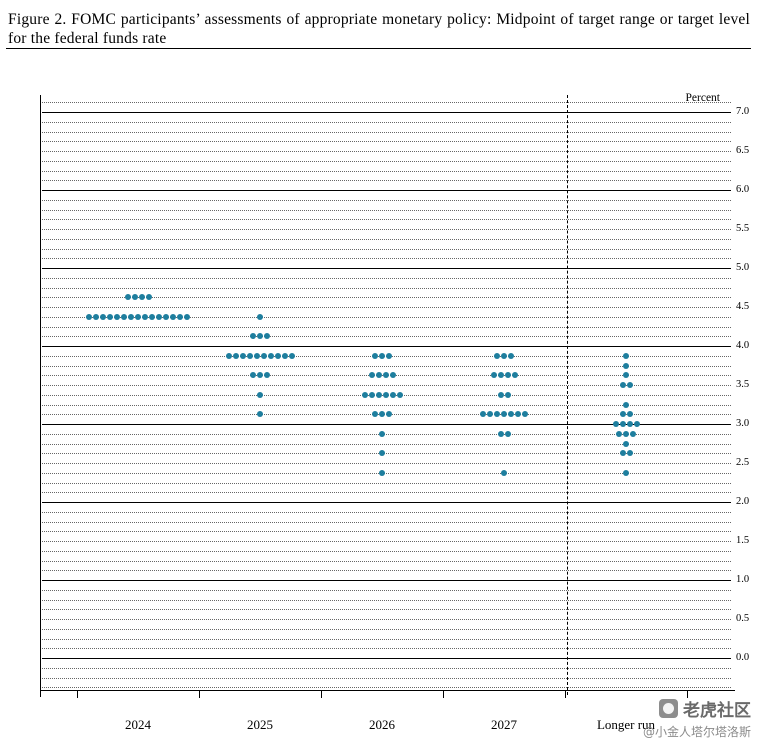  Describe the element at coordinates (626, 724) in the screenshot. I see `x-axis-label: Longer run` at that location.